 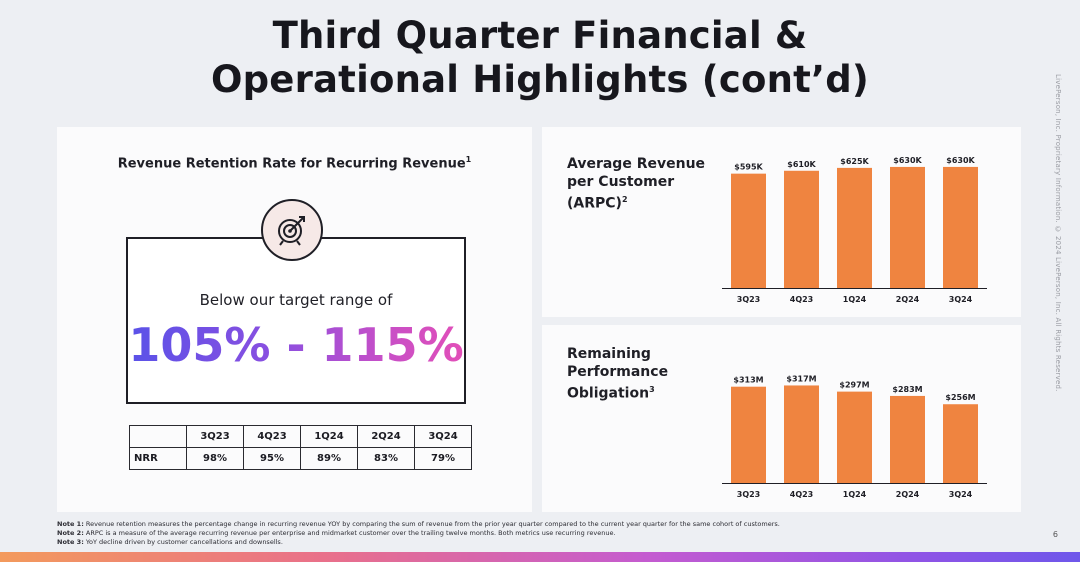 What do you see at coordinates (329, 436) in the screenshot?
I see `nrr-header-cell: 1Q24` at bounding box center [329, 436].